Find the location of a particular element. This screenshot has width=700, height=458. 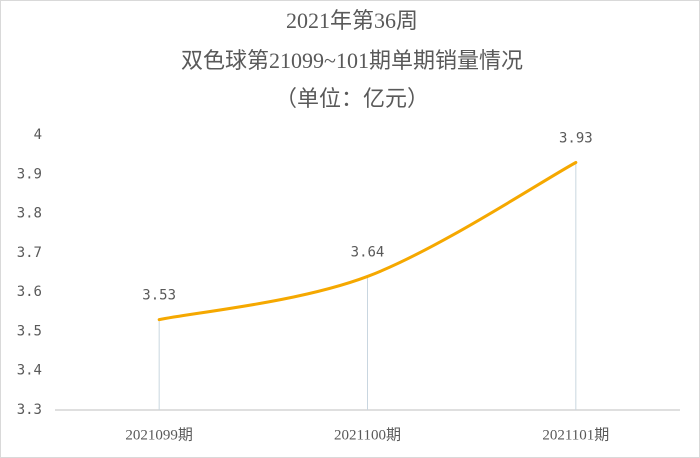

data-label: 3.93 is located at coordinates (576, 139).